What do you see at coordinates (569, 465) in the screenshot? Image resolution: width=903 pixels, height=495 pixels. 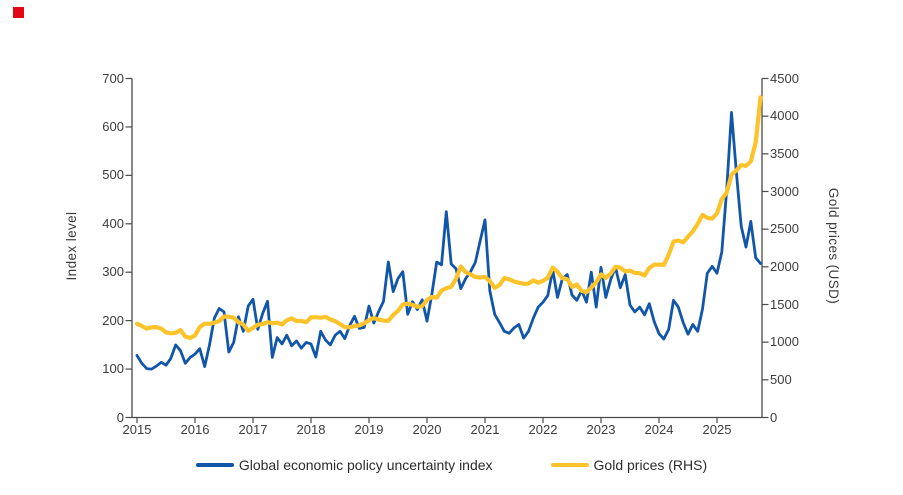 I see `gold-line-swatch` at bounding box center [569, 465].